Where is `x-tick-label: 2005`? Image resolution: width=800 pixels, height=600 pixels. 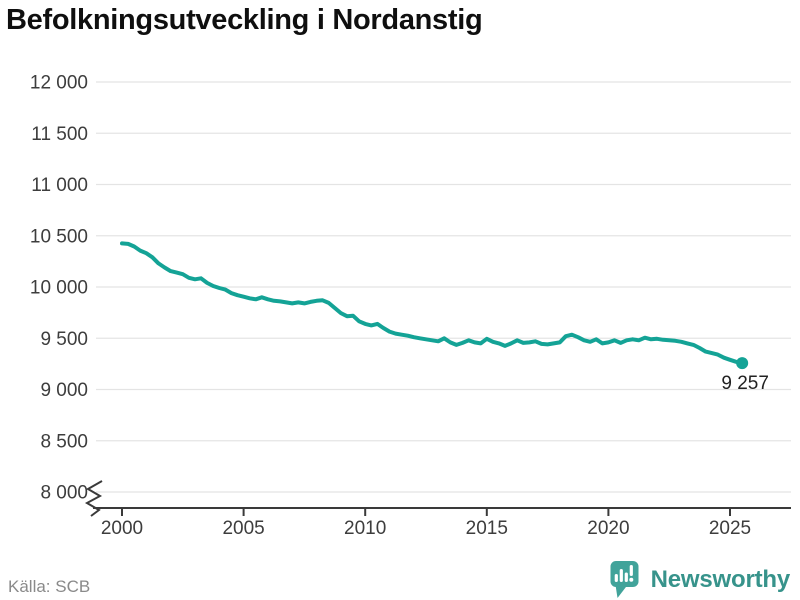 x-tick-label: 2005 is located at coordinates (243, 528).